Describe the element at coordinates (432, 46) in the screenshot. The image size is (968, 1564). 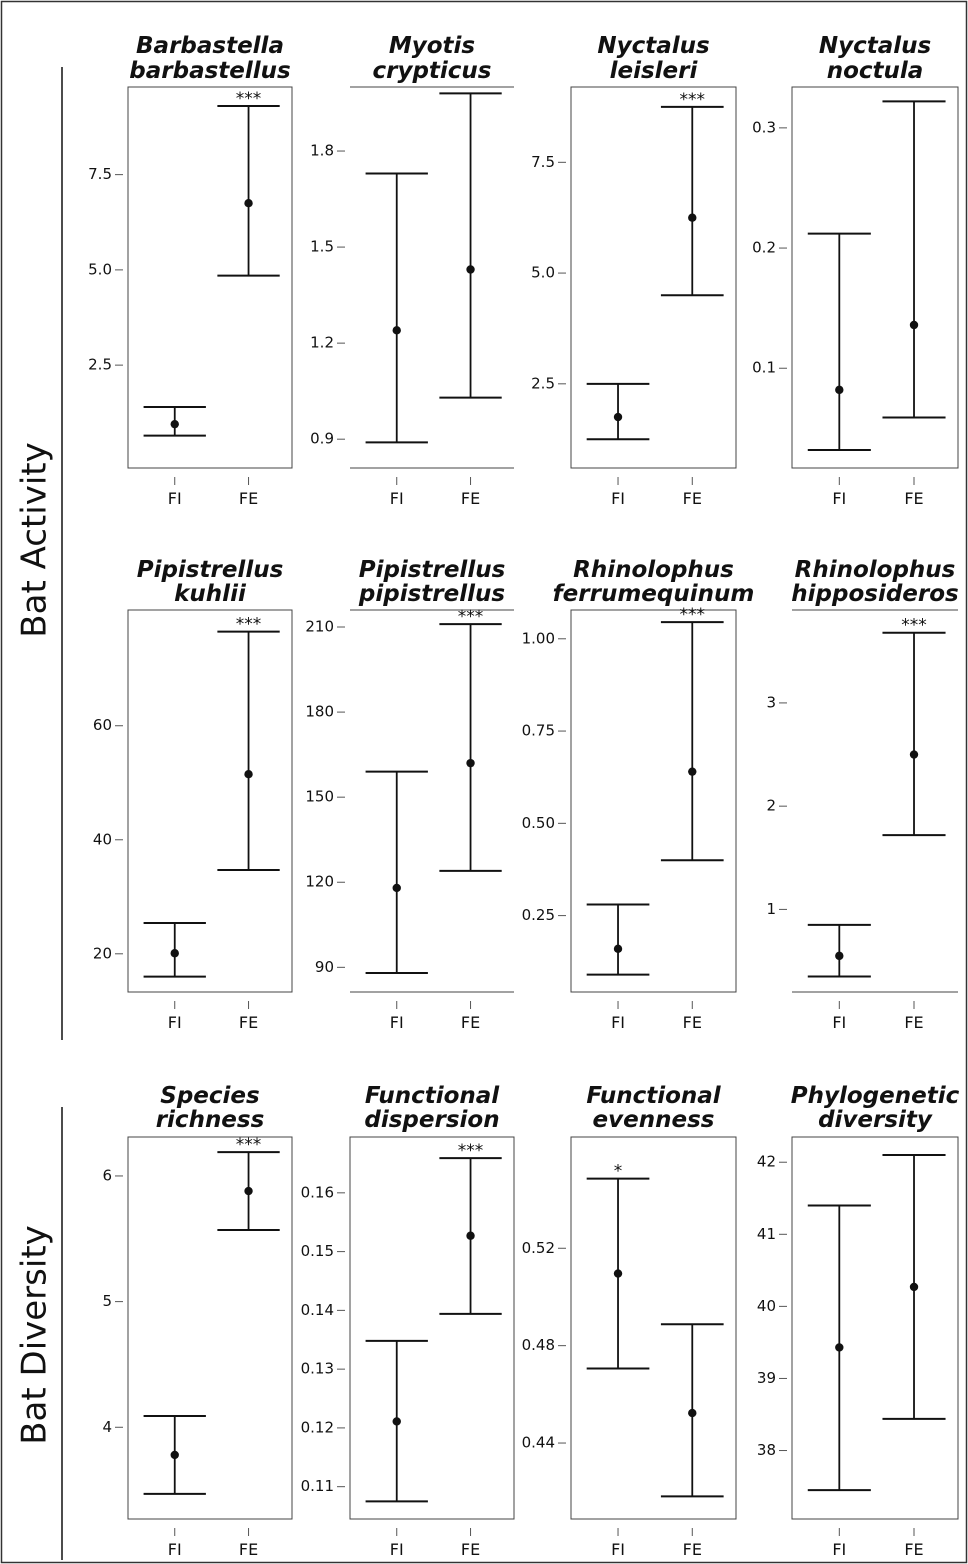
I see `panel-title-line: Myotis` at that location.